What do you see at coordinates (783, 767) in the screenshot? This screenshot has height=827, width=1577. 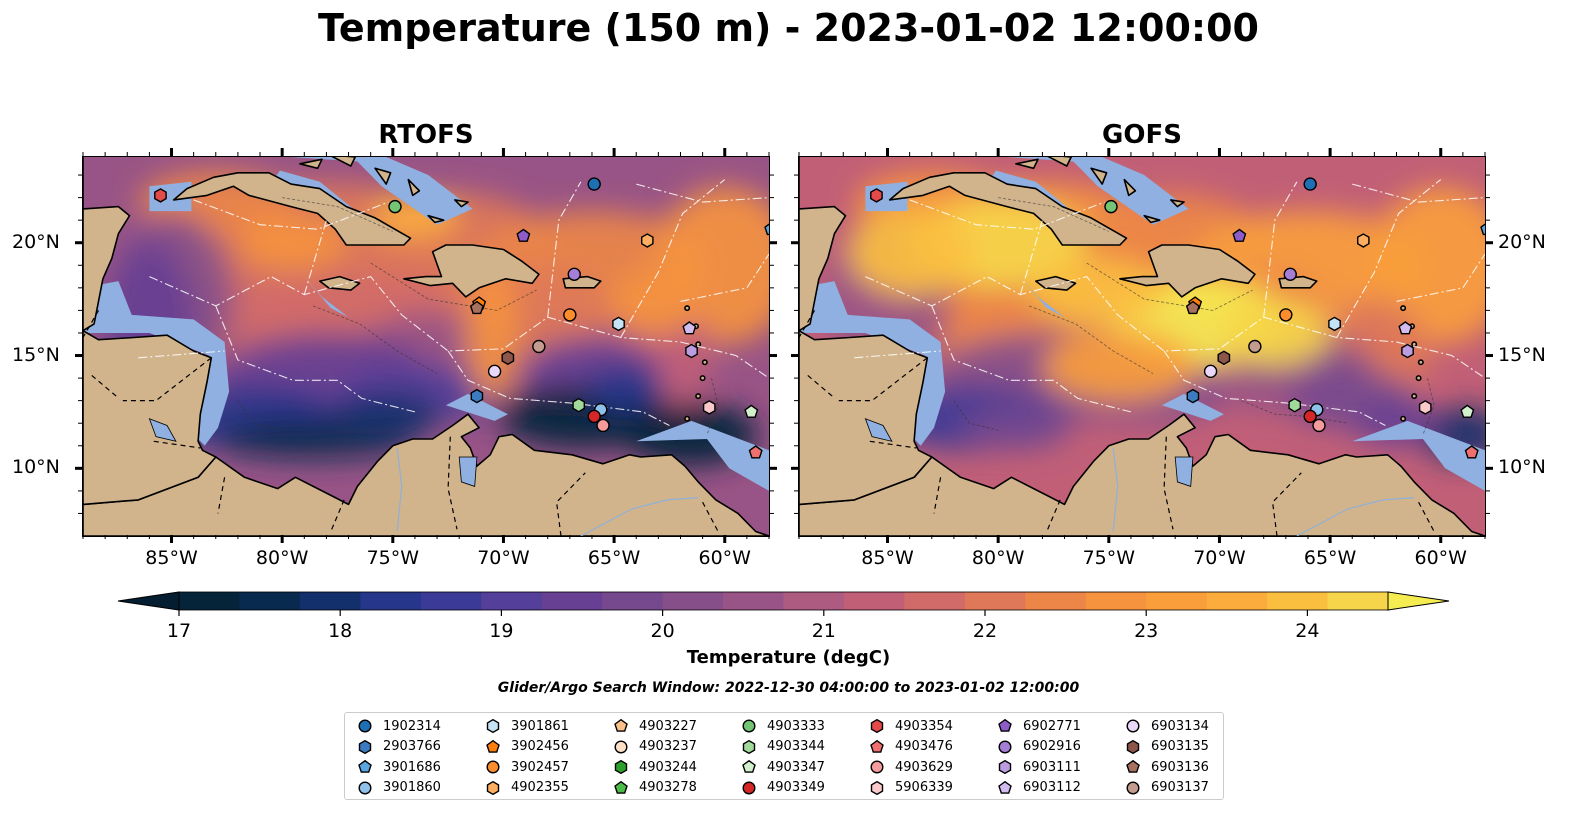 I see `legend-item: 4903347` at bounding box center [783, 767].